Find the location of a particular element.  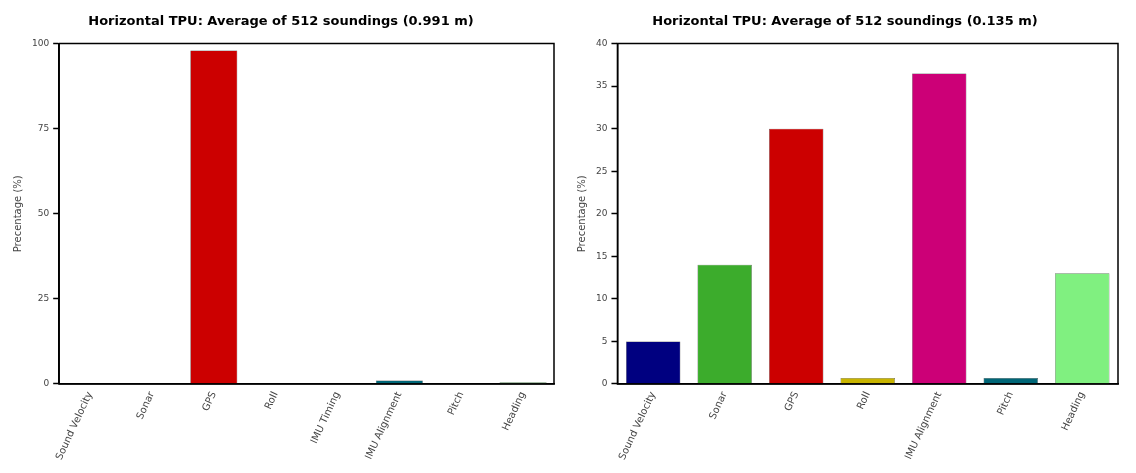

y-tick-label: 35 is located at coordinates (602, 85).